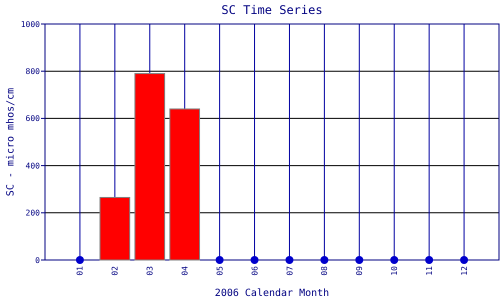 The width and height of the screenshot is (500, 300). What do you see at coordinates (325, 271) in the screenshot?
I see `x-tick-label: 08` at bounding box center [325, 271].